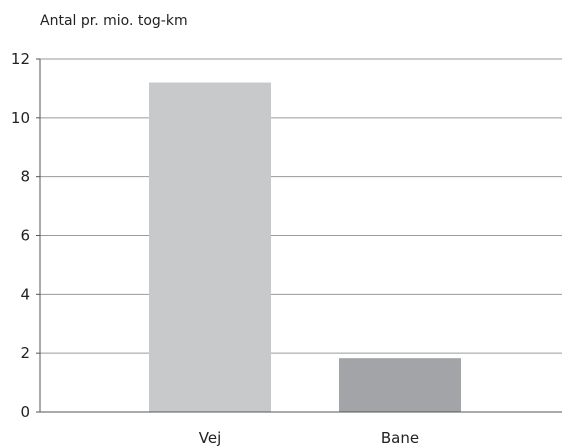 The height and width of the screenshot is (448, 563). What do you see at coordinates (25, 236) in the screenshot?
I see `y-tick-label: 6` at bounding box center [25, 236].